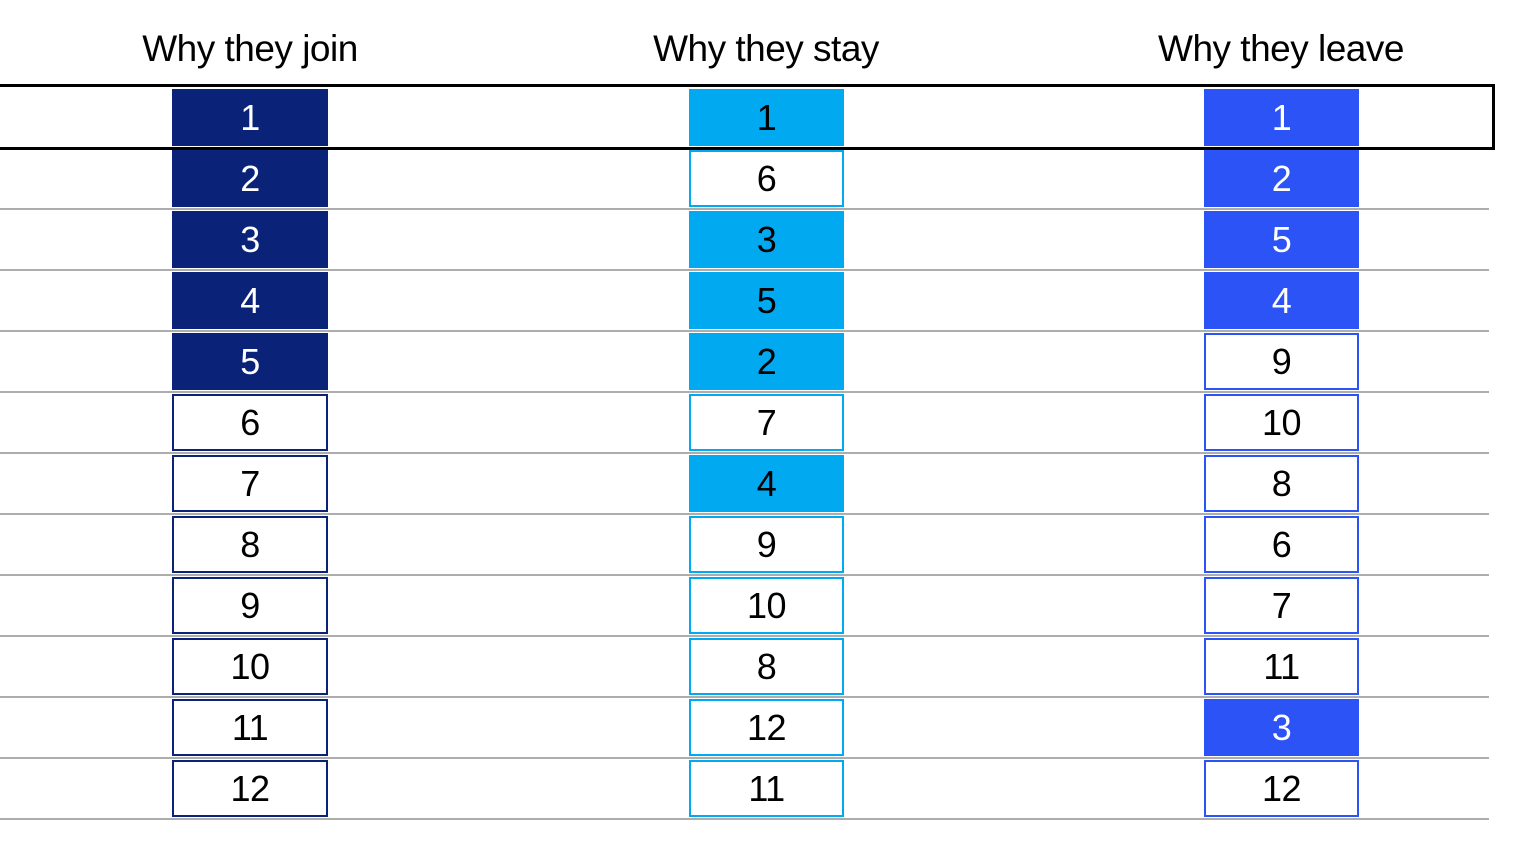  I want to click on top-rank-highlight-box, so click(747, 117).